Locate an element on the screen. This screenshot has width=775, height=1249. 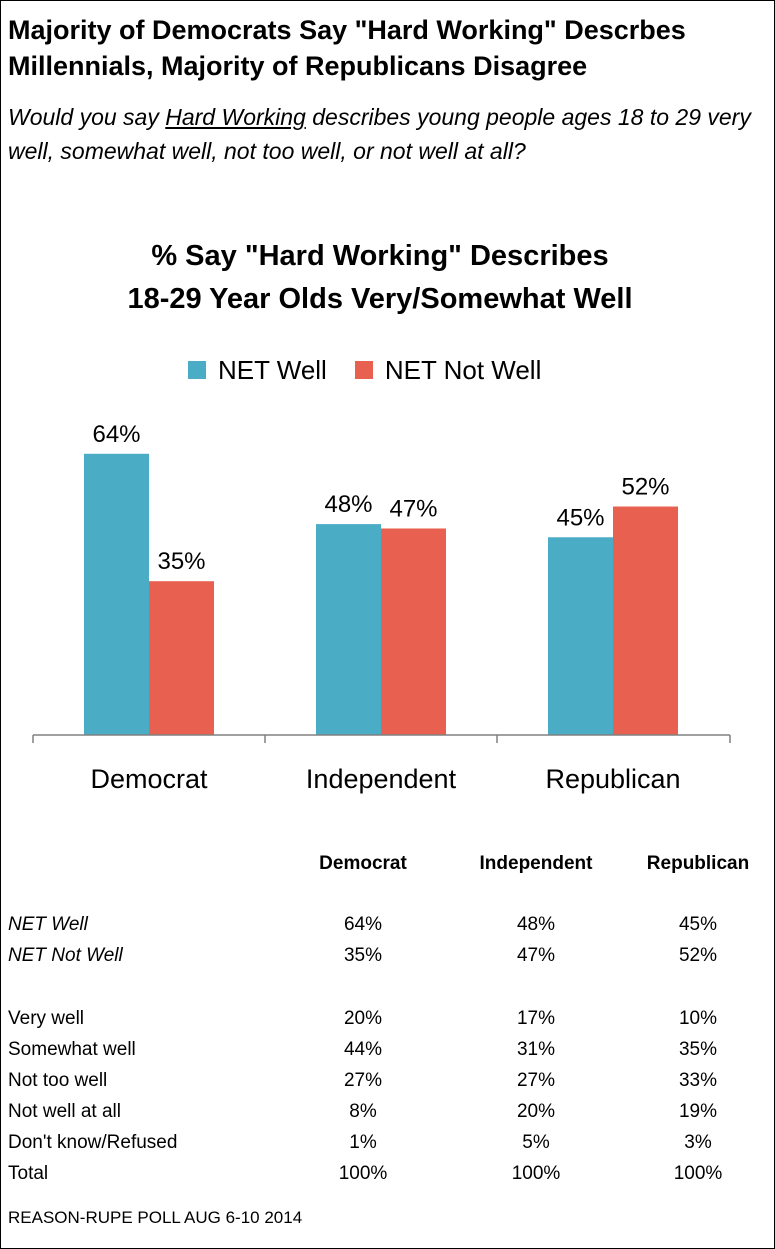
data-label-net-not-well-independent: 47% is located at coordinates (413, 508).